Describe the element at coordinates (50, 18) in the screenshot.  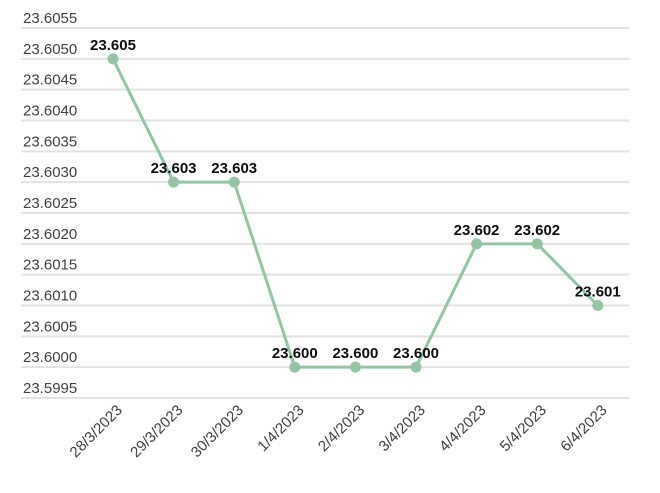
I see `y-axis-tick-label: 23.6055` at that location.